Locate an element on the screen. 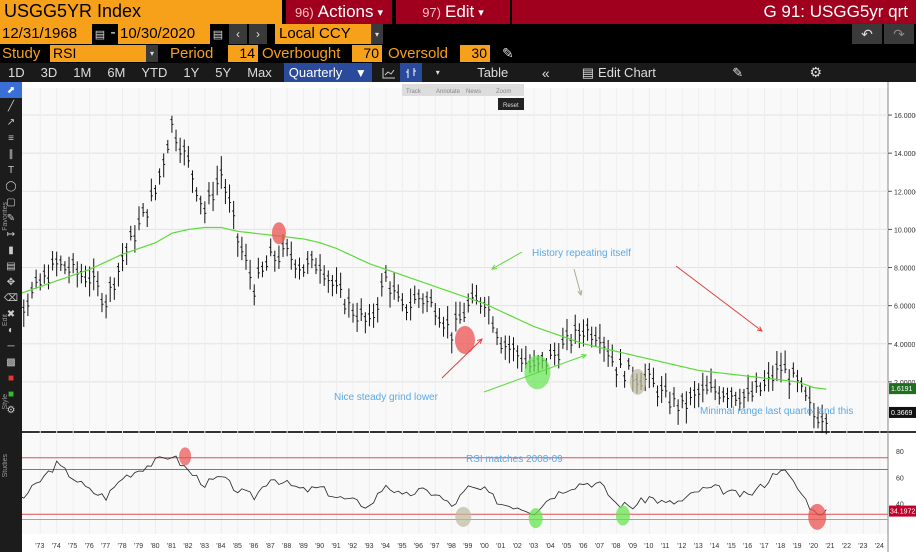 This screenshot has width=916, height=552. marker-icon: ▮ is located at coordinates (11, 250).